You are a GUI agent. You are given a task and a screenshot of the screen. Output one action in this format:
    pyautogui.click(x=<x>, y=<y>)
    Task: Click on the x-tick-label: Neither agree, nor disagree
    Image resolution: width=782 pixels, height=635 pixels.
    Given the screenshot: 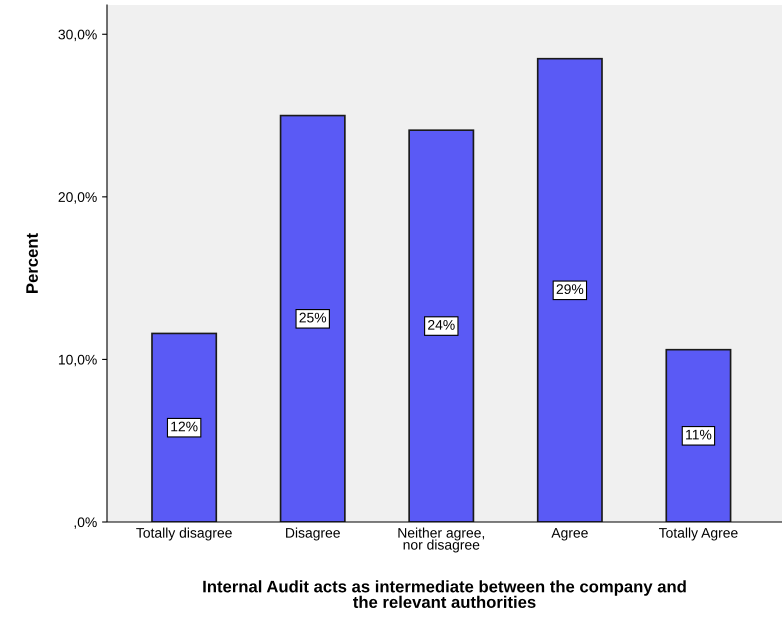 What is the action you would take?
    pyautogui.click(x=441, y=540)
    